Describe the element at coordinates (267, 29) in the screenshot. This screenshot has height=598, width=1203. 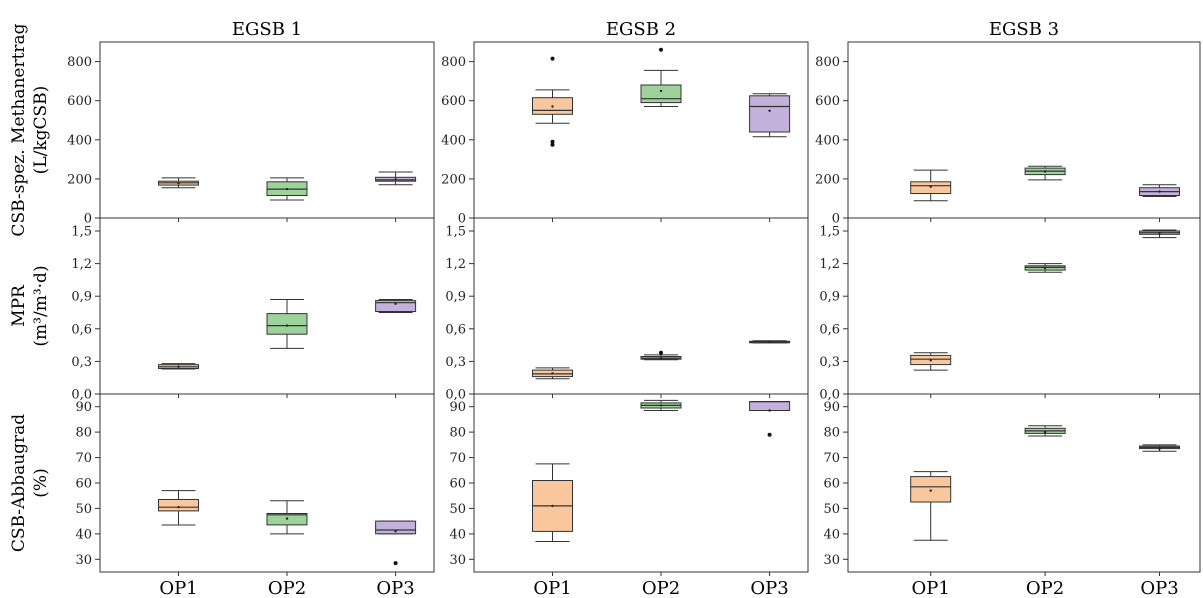
I see `panel-title: EGSB 1` at that location.